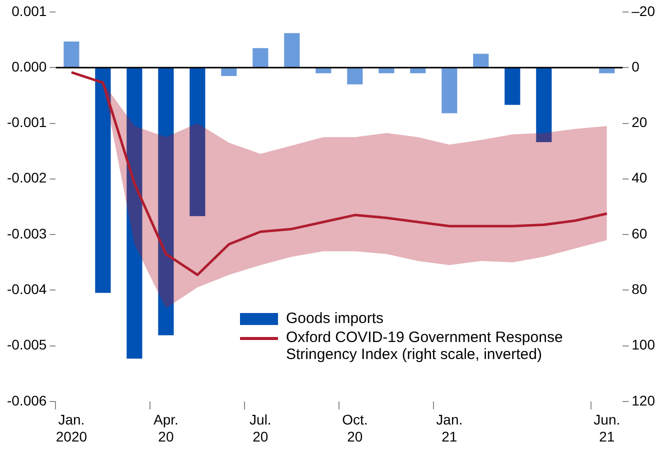 This screenshot has height=453, width=662. I want to click on y-tick-label: -0.004, so click(26, 289).